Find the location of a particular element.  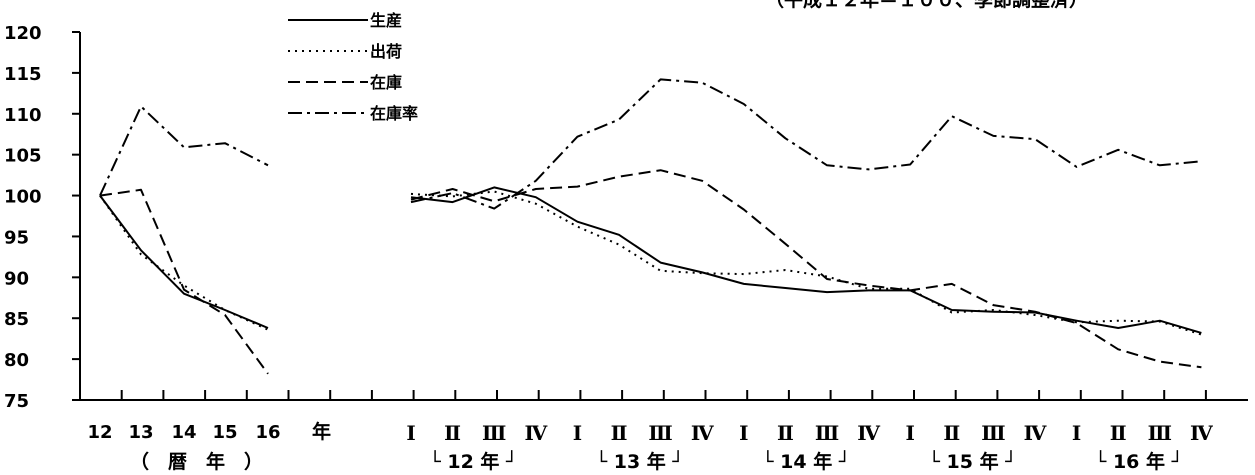

x-year-group-label: └ 12 年 ┘ is located at coordinates (473, 461).